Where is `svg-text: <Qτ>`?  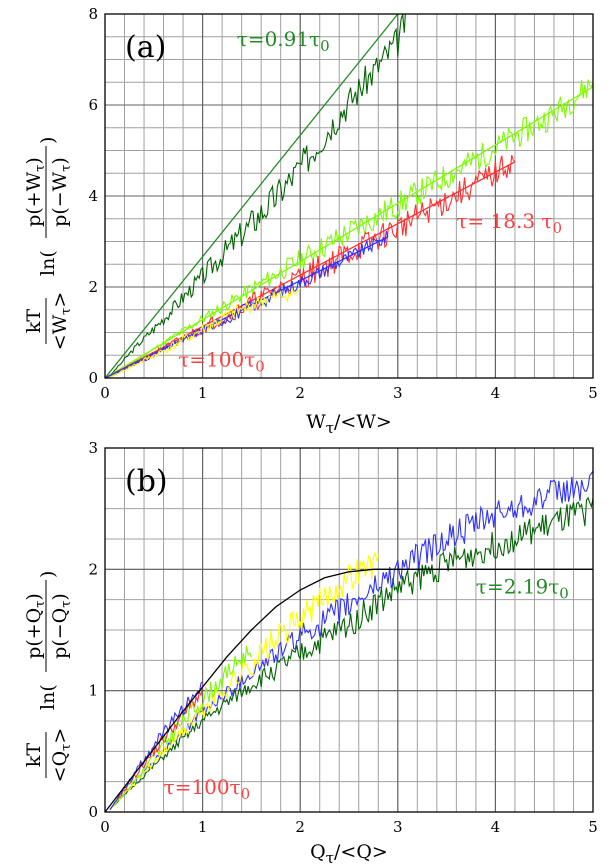 svg-text: <Qτ> is located at coordinates (61, 755).